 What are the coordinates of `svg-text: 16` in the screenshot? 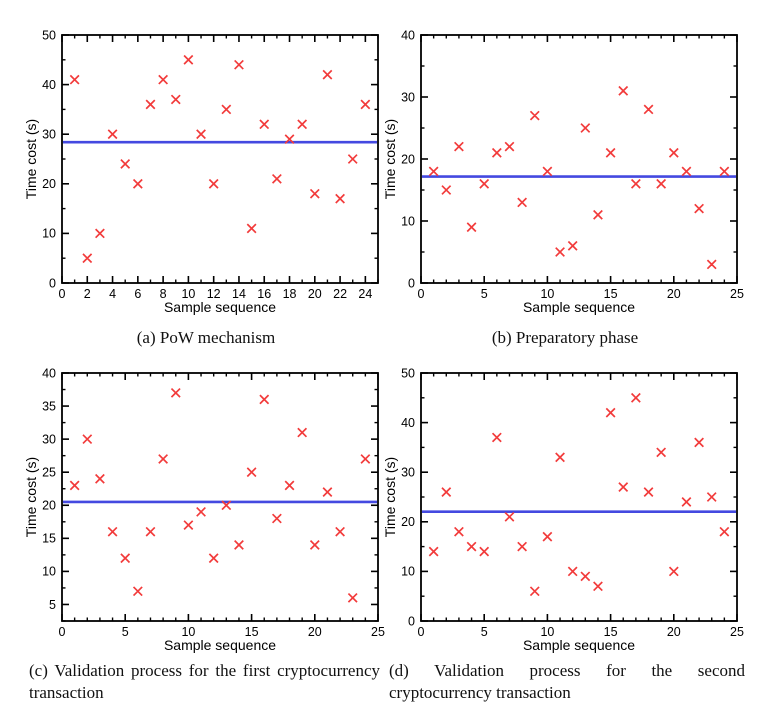 It's located at (264, 294).